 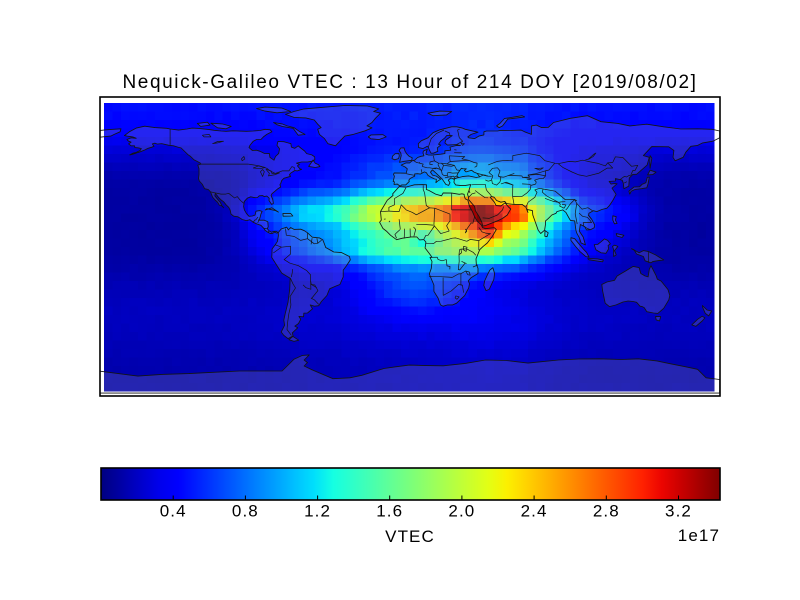 What do you see at coordinates (245, 511) in the screenshot?
I see `svg-text: 0.8` at bounding box center [245, 511].